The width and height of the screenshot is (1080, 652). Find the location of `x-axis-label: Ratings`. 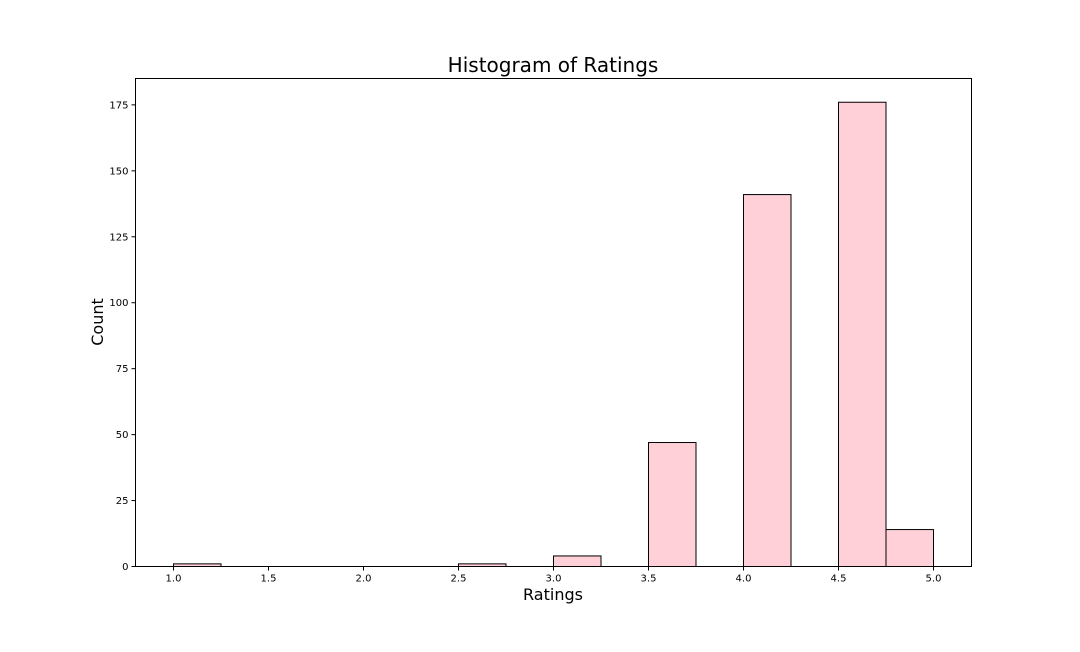

x-axis-label: Ratings is located at coordinates (553, 594).